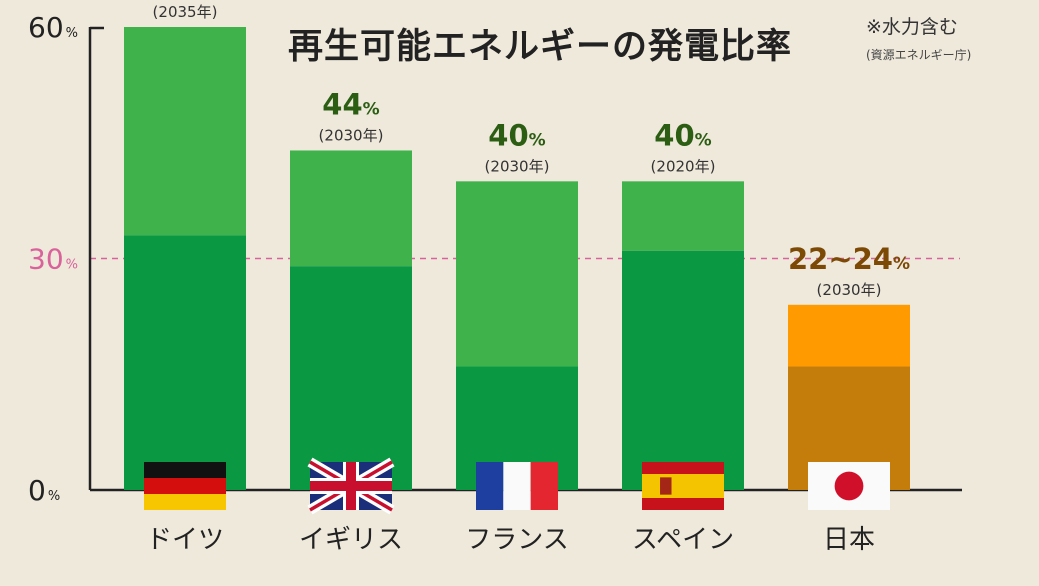 The image size is (1039, 586). Describe the element at coordinates (53, 27) in the screenshot. I see `y-tick-label: 60%` at that location.